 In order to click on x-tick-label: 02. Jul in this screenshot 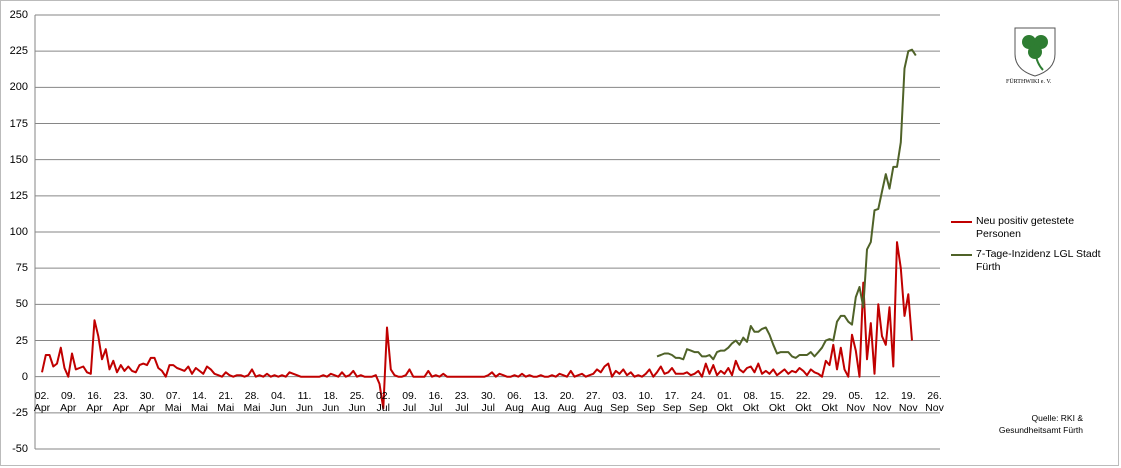, I will do `click(383, 401)`.